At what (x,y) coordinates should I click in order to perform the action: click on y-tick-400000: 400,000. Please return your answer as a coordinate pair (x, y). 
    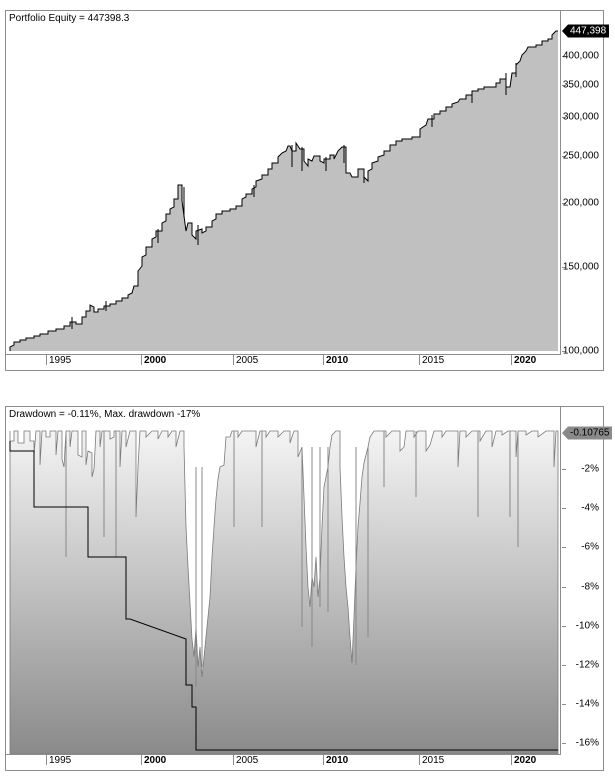
    Looking at the image, I should click on (580, 56).